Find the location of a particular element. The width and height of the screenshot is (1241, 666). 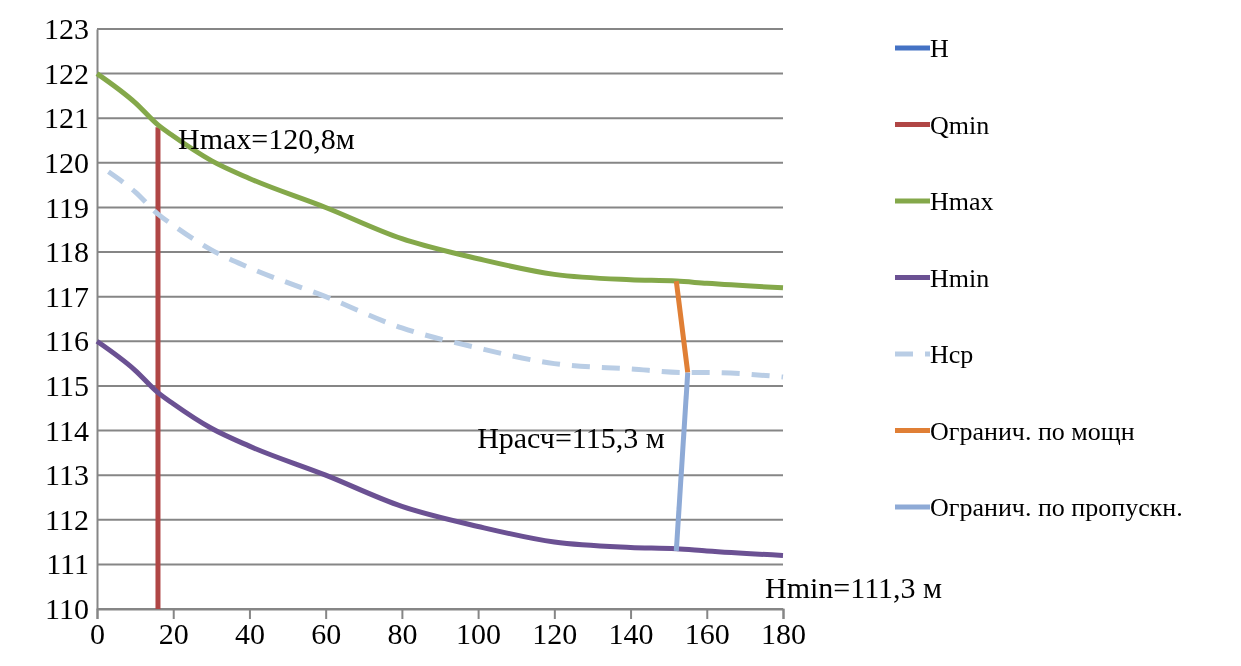

y-tick-label: 118 is located at coordinates (67, 252).